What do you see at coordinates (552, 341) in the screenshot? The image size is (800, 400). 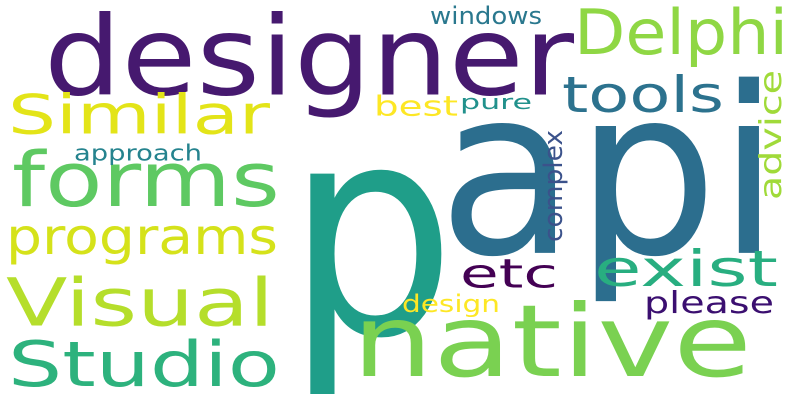 I see `word-native: native` at bounding box center [552, 341].